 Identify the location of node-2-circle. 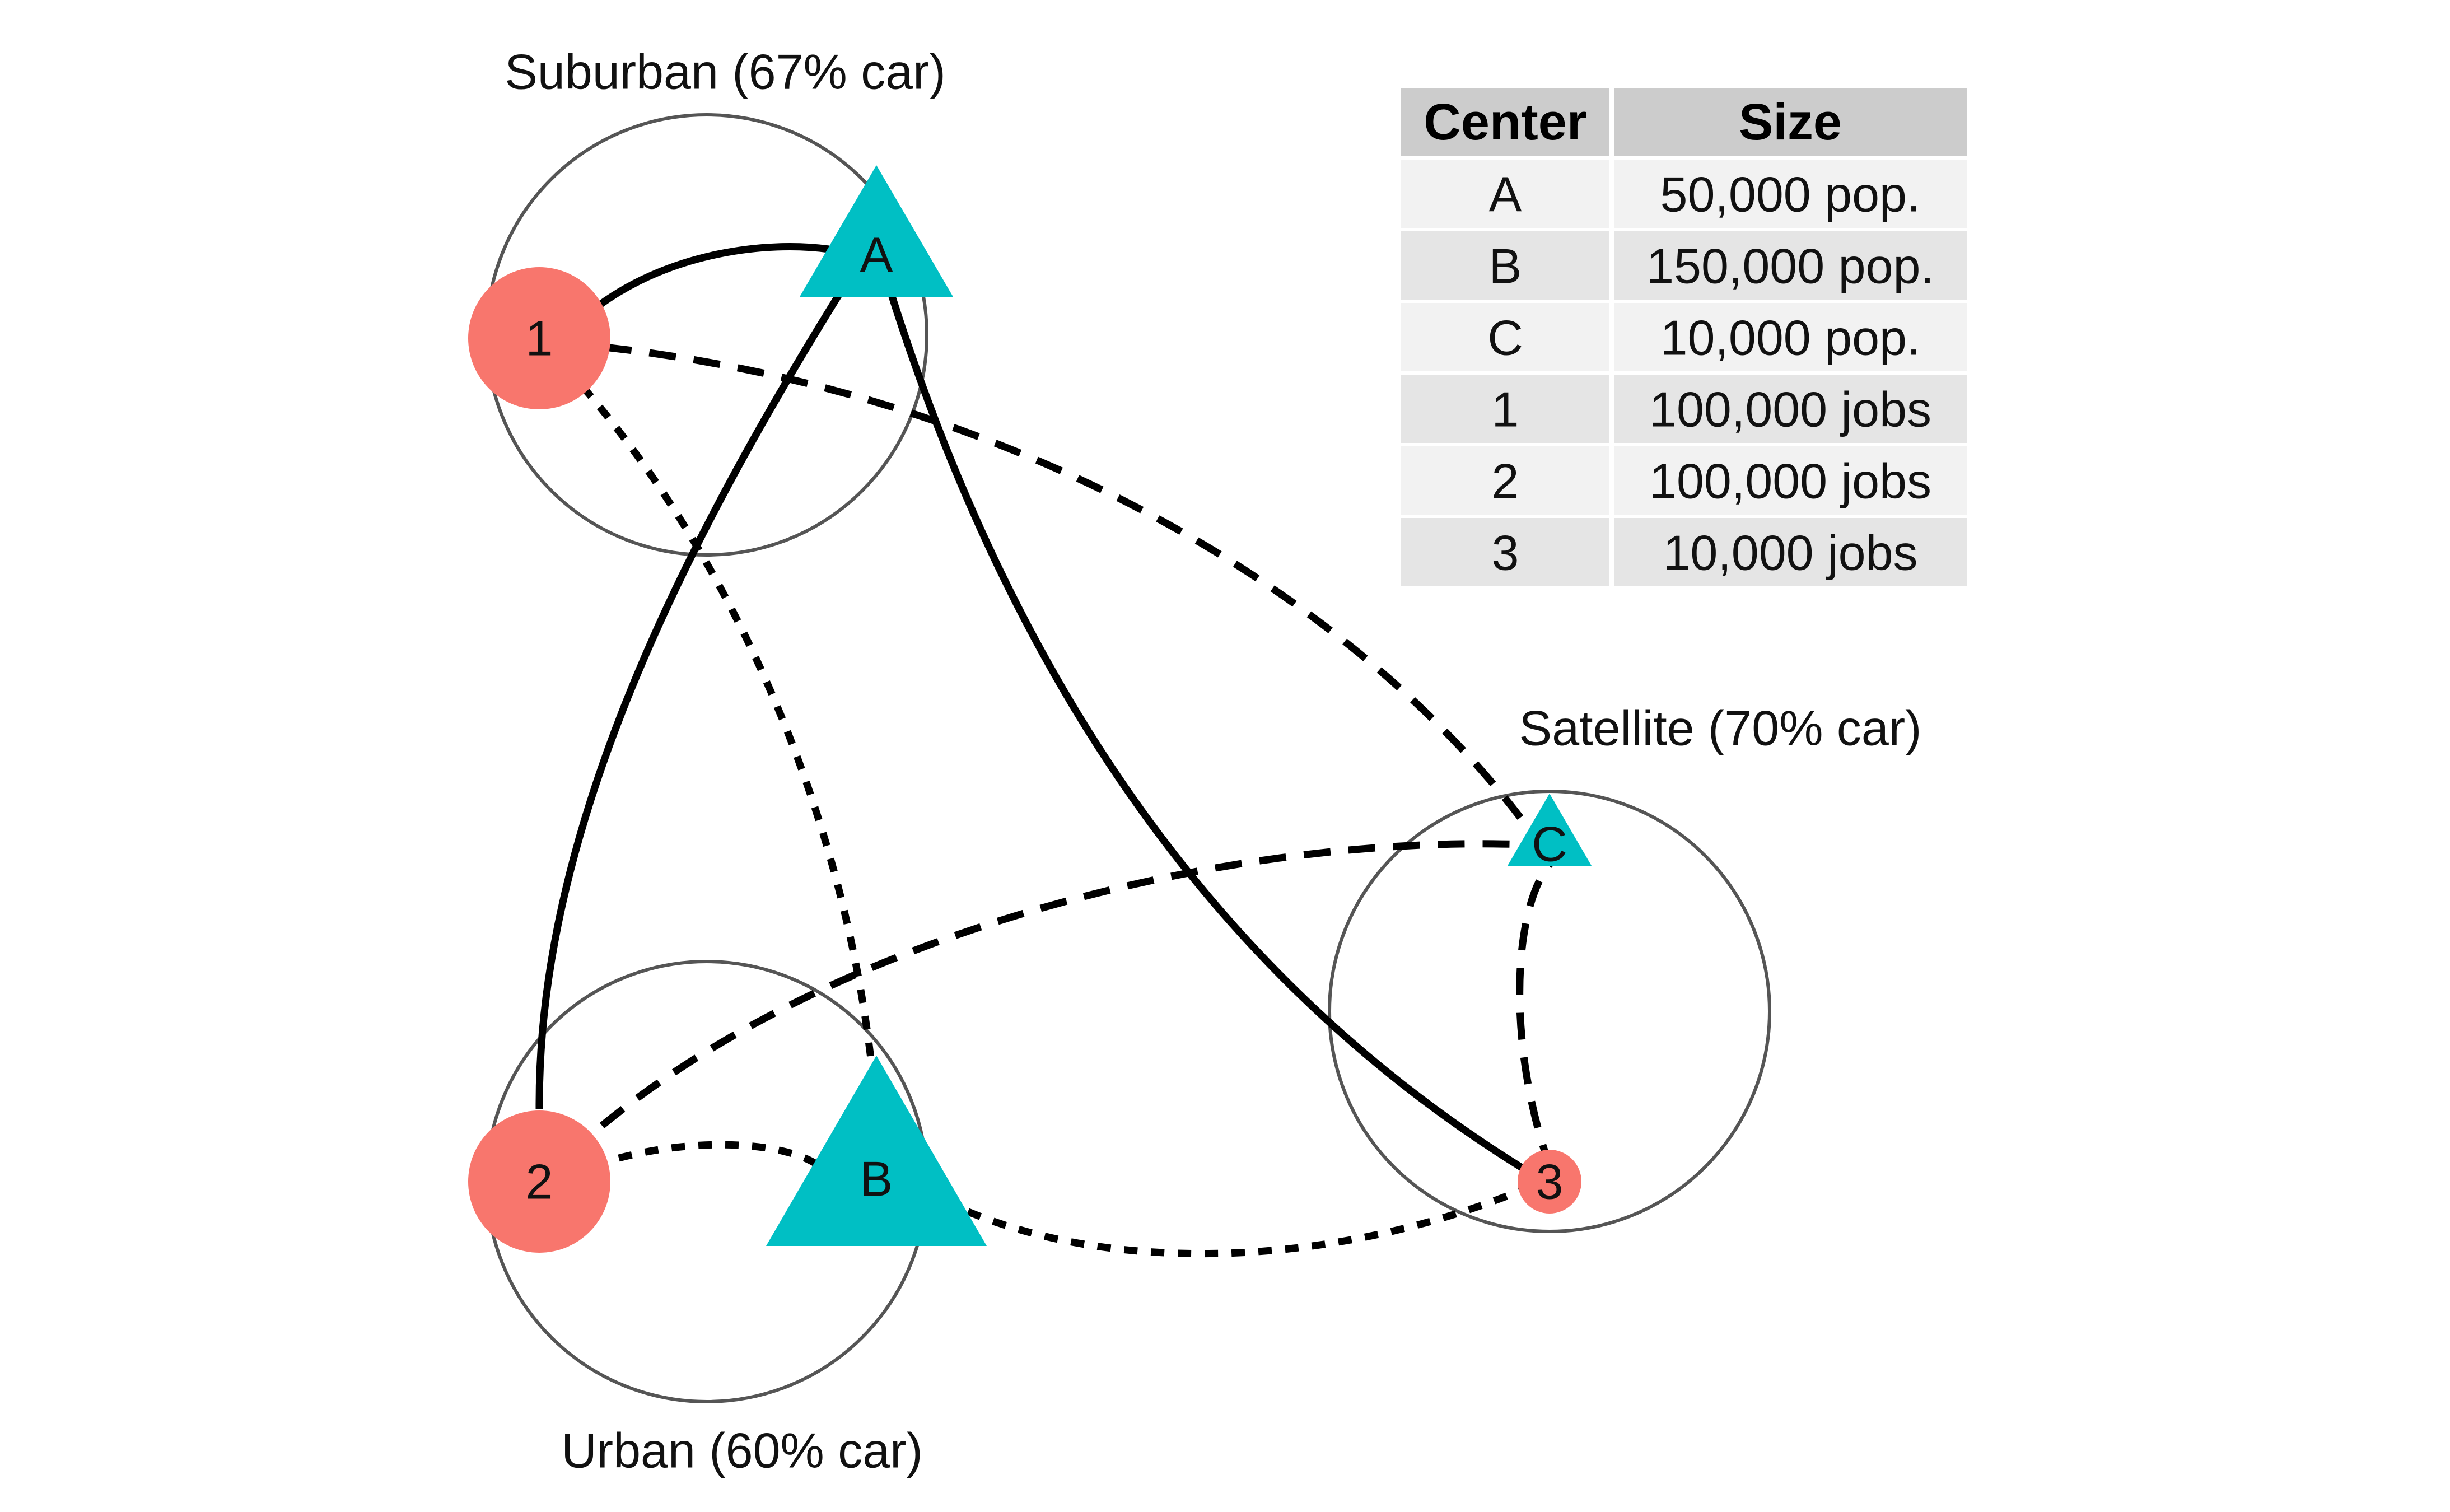
(539, 1182).